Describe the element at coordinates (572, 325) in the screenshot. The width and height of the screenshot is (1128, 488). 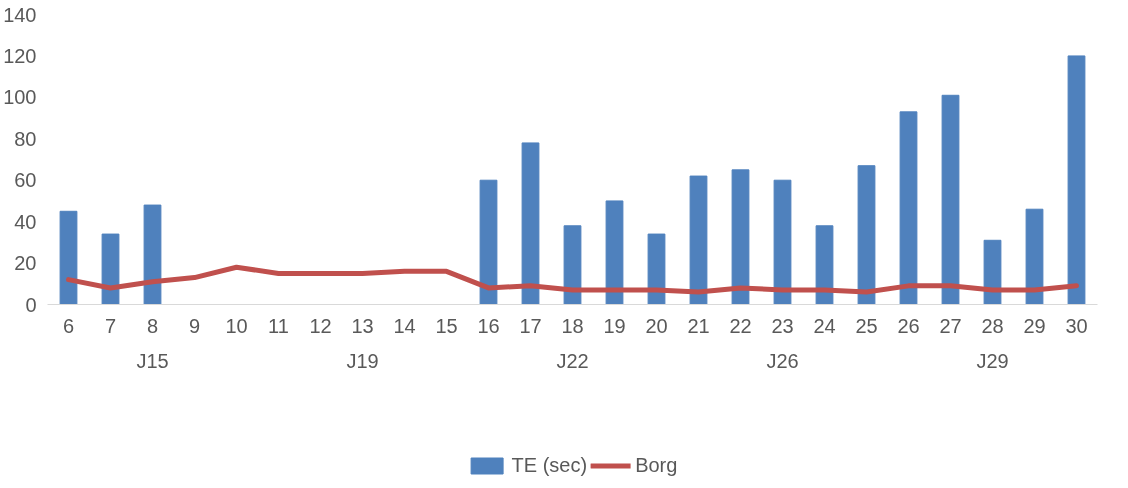
I see `x-tick-label: 18` at that location.